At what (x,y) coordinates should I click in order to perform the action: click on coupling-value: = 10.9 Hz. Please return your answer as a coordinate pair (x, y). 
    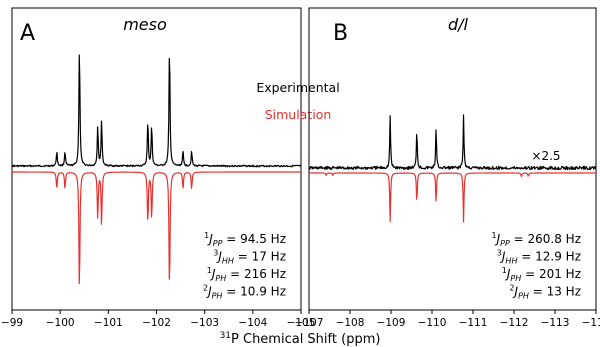
    Looking at the image, I should click on (254, 292).